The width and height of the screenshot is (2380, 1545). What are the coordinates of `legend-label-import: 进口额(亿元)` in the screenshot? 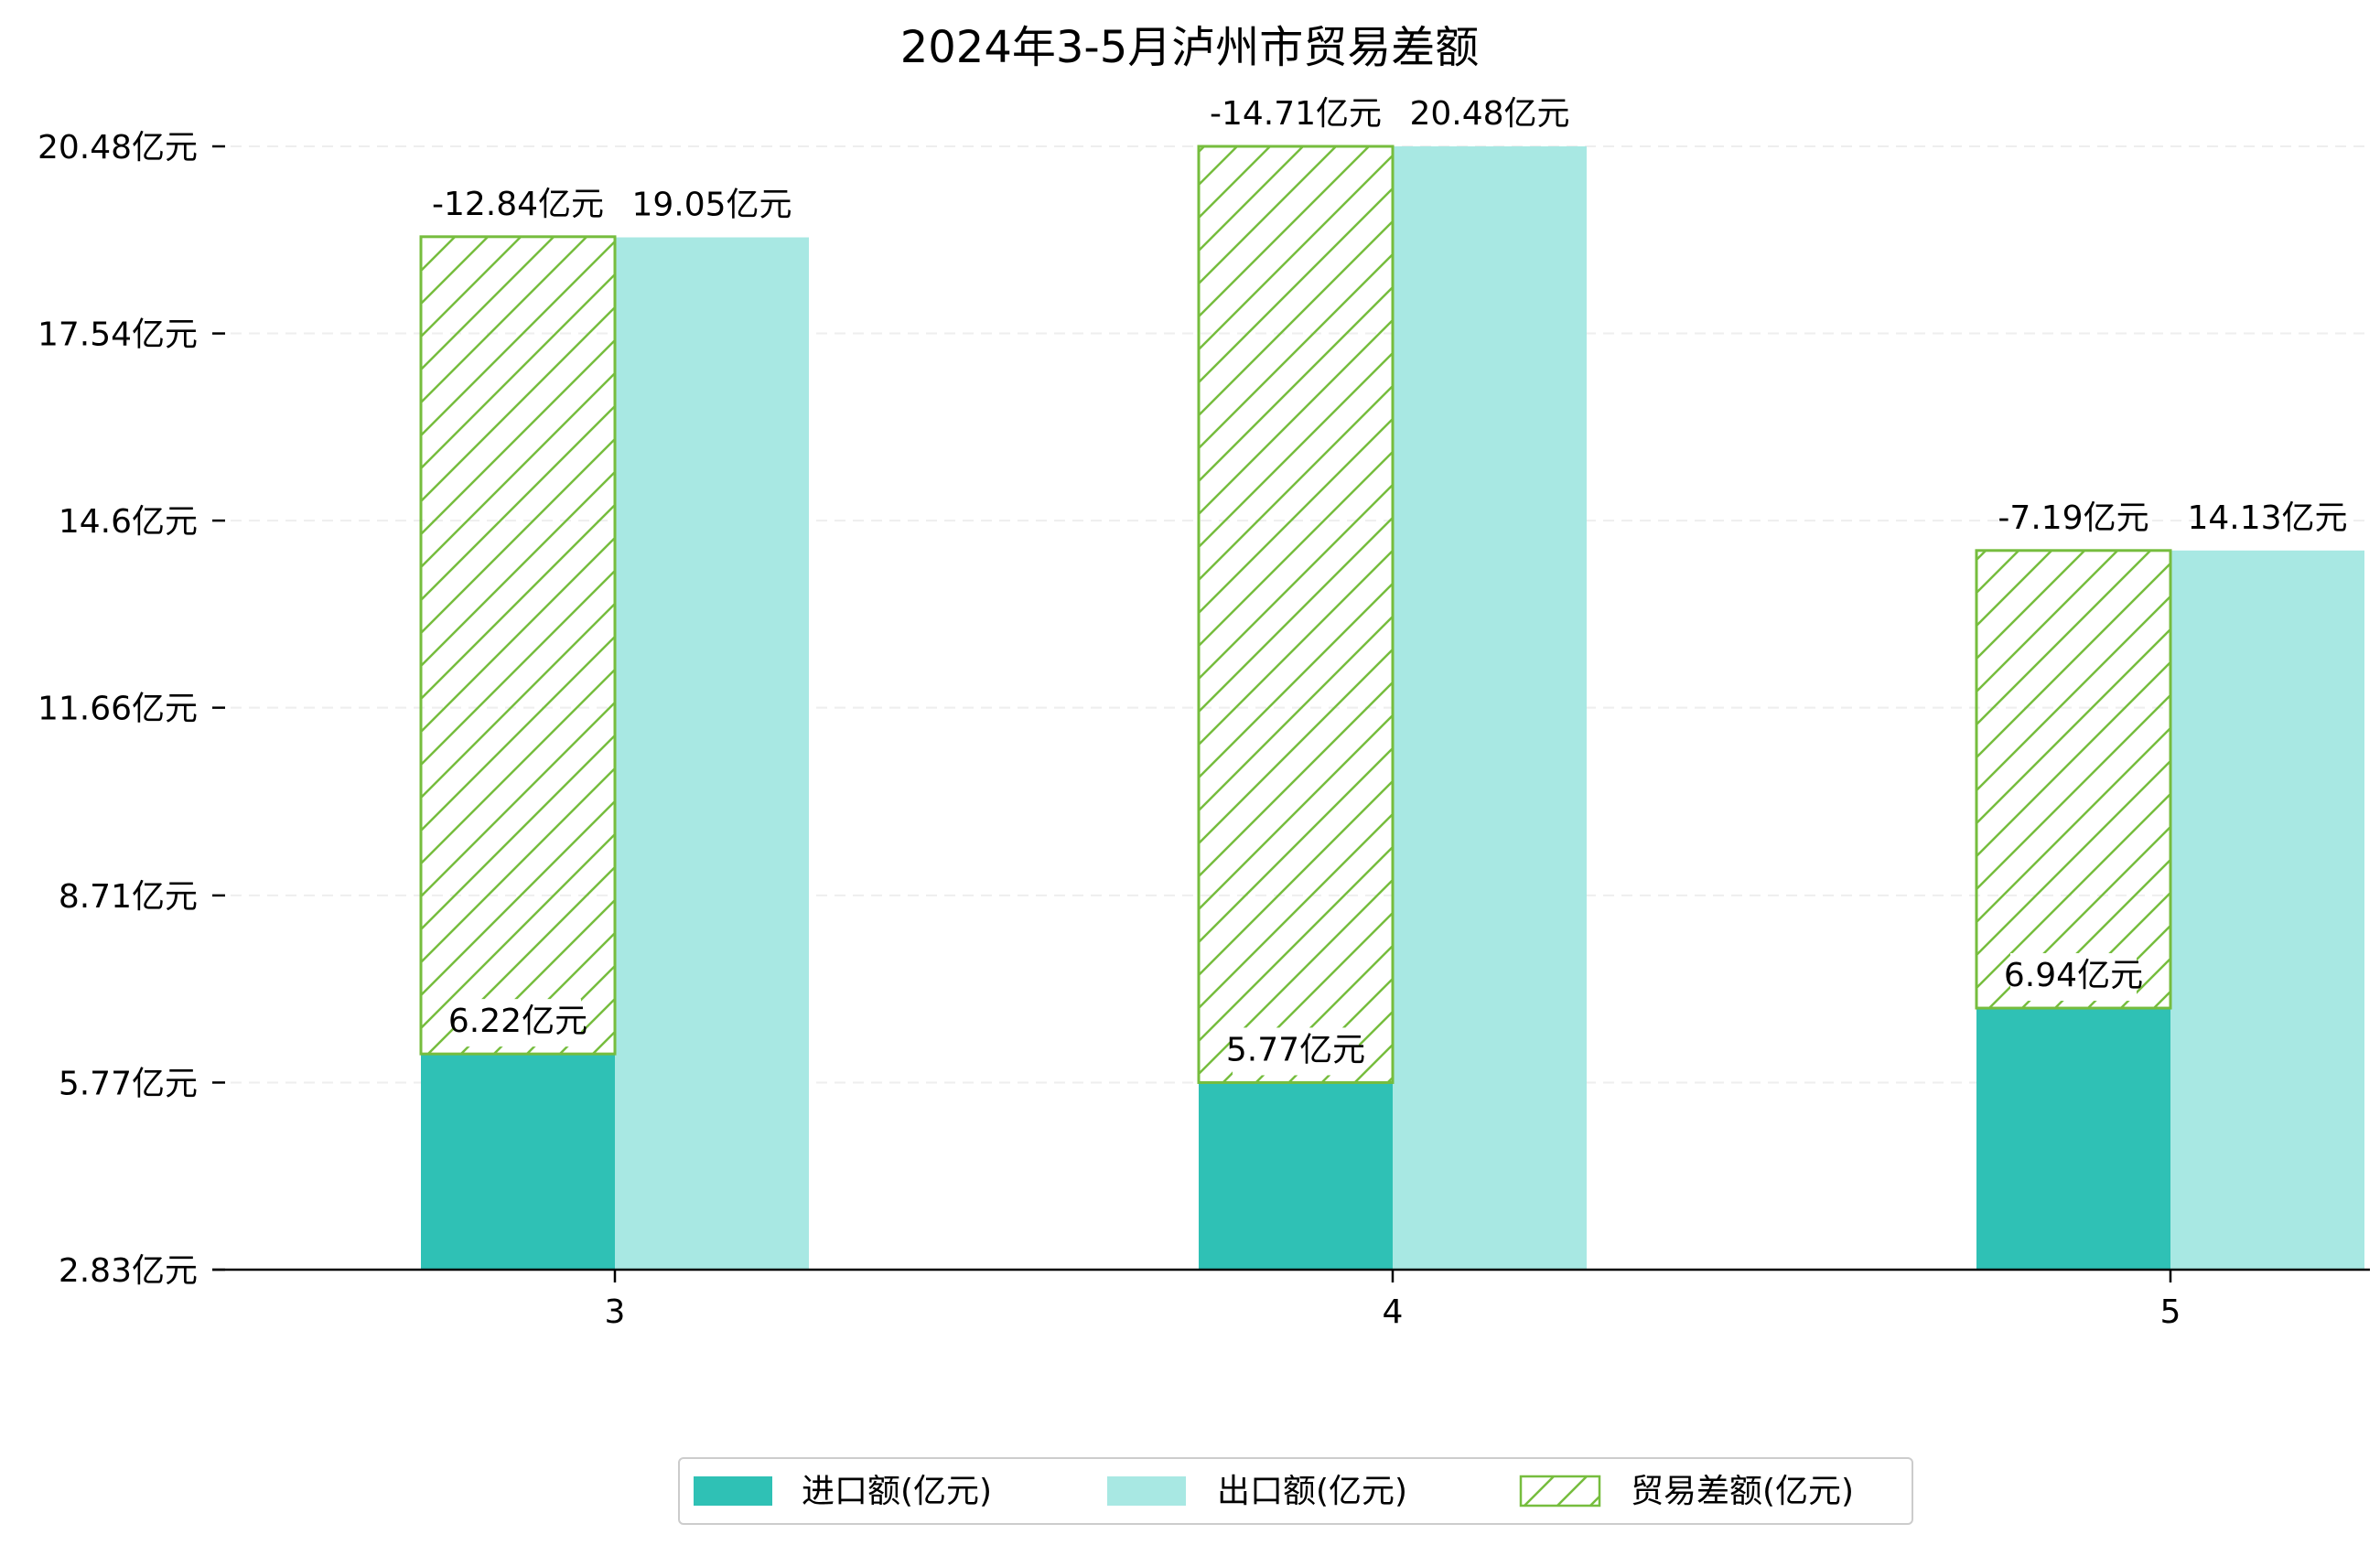 It's located at (897, 1491).